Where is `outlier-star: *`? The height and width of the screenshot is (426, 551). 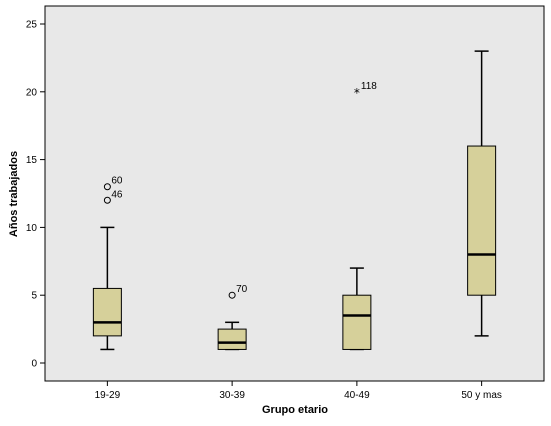
outlier-star: * is located at coordinates (357, 93).